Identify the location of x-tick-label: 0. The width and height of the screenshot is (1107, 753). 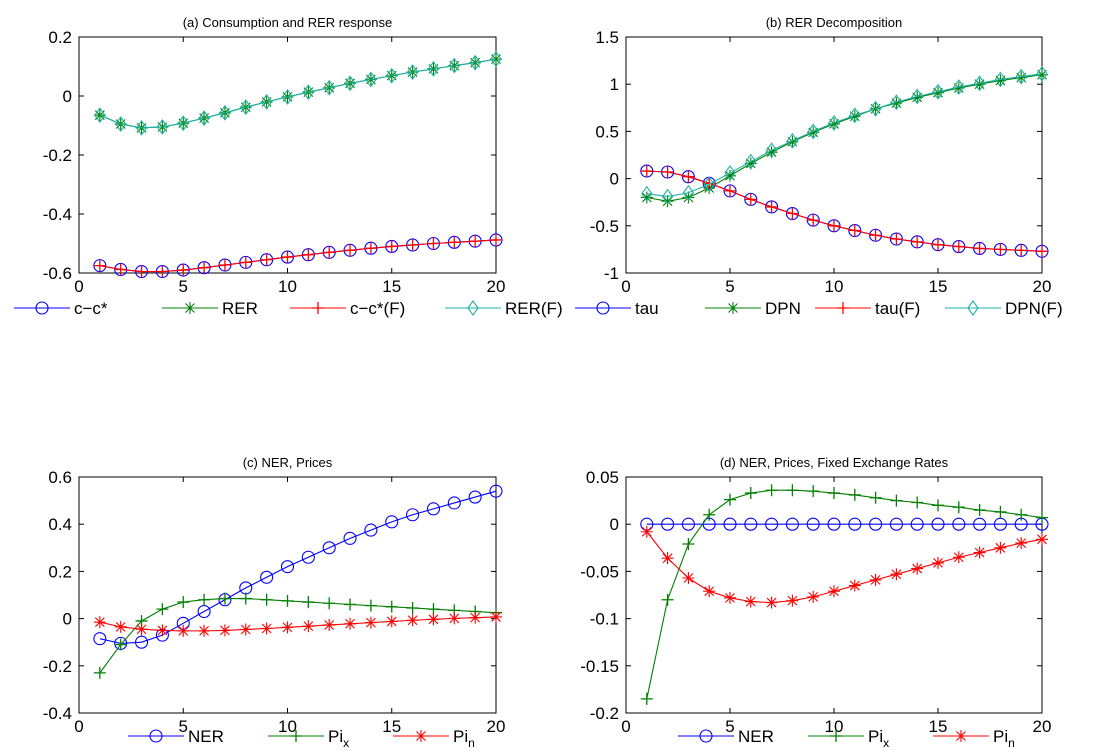
(78, 286).